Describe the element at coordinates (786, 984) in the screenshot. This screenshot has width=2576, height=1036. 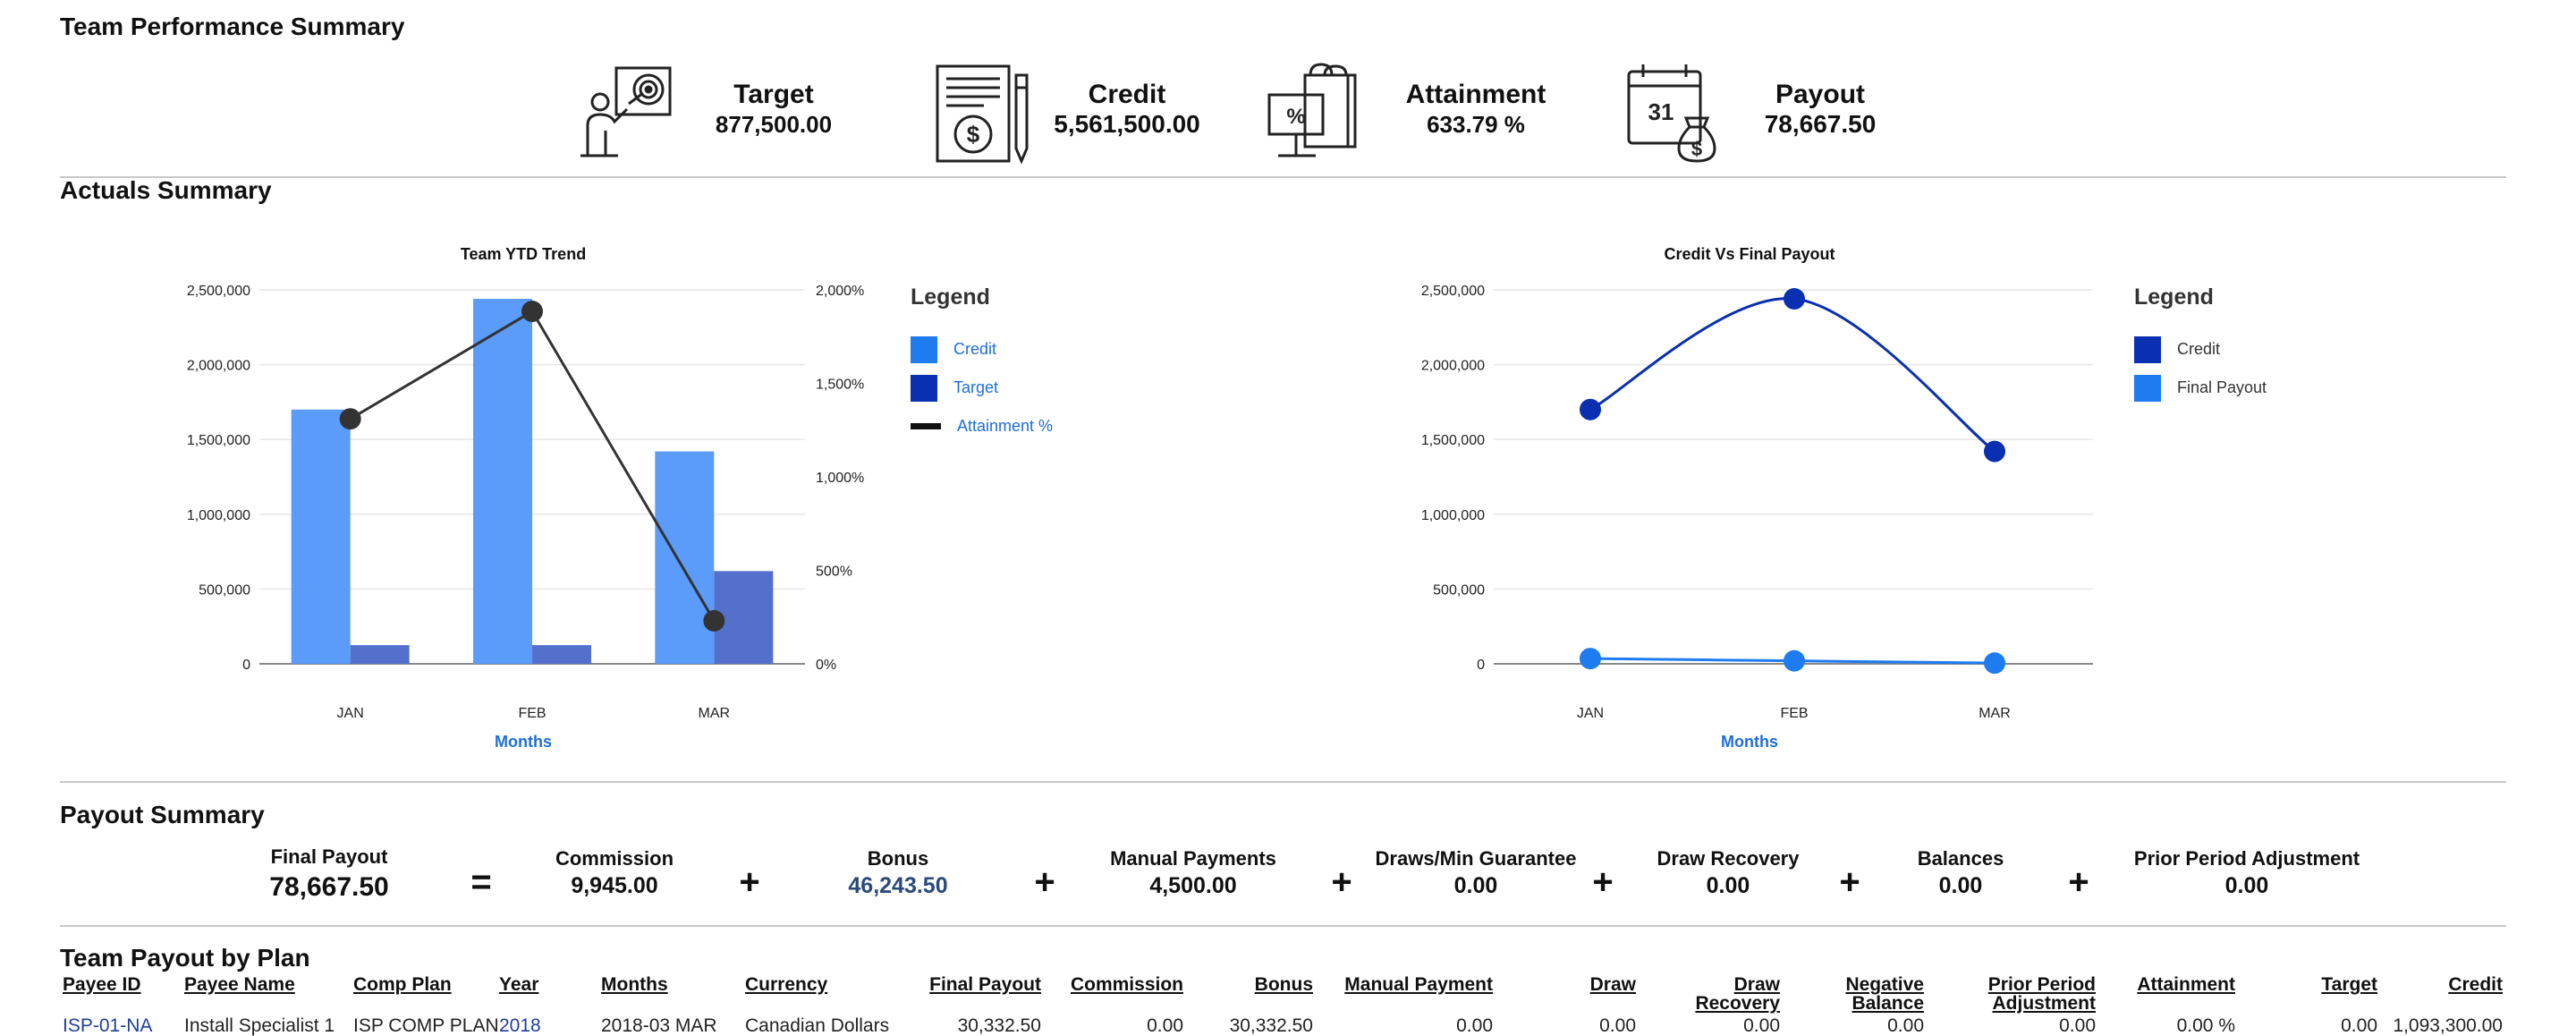
I see `col-currency: Currency` at that location.